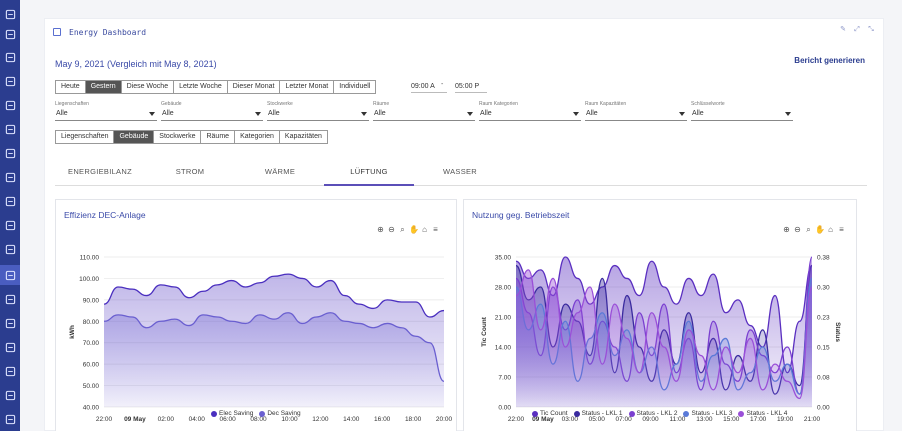  I want to click on settings-icon, so click(10, 419).